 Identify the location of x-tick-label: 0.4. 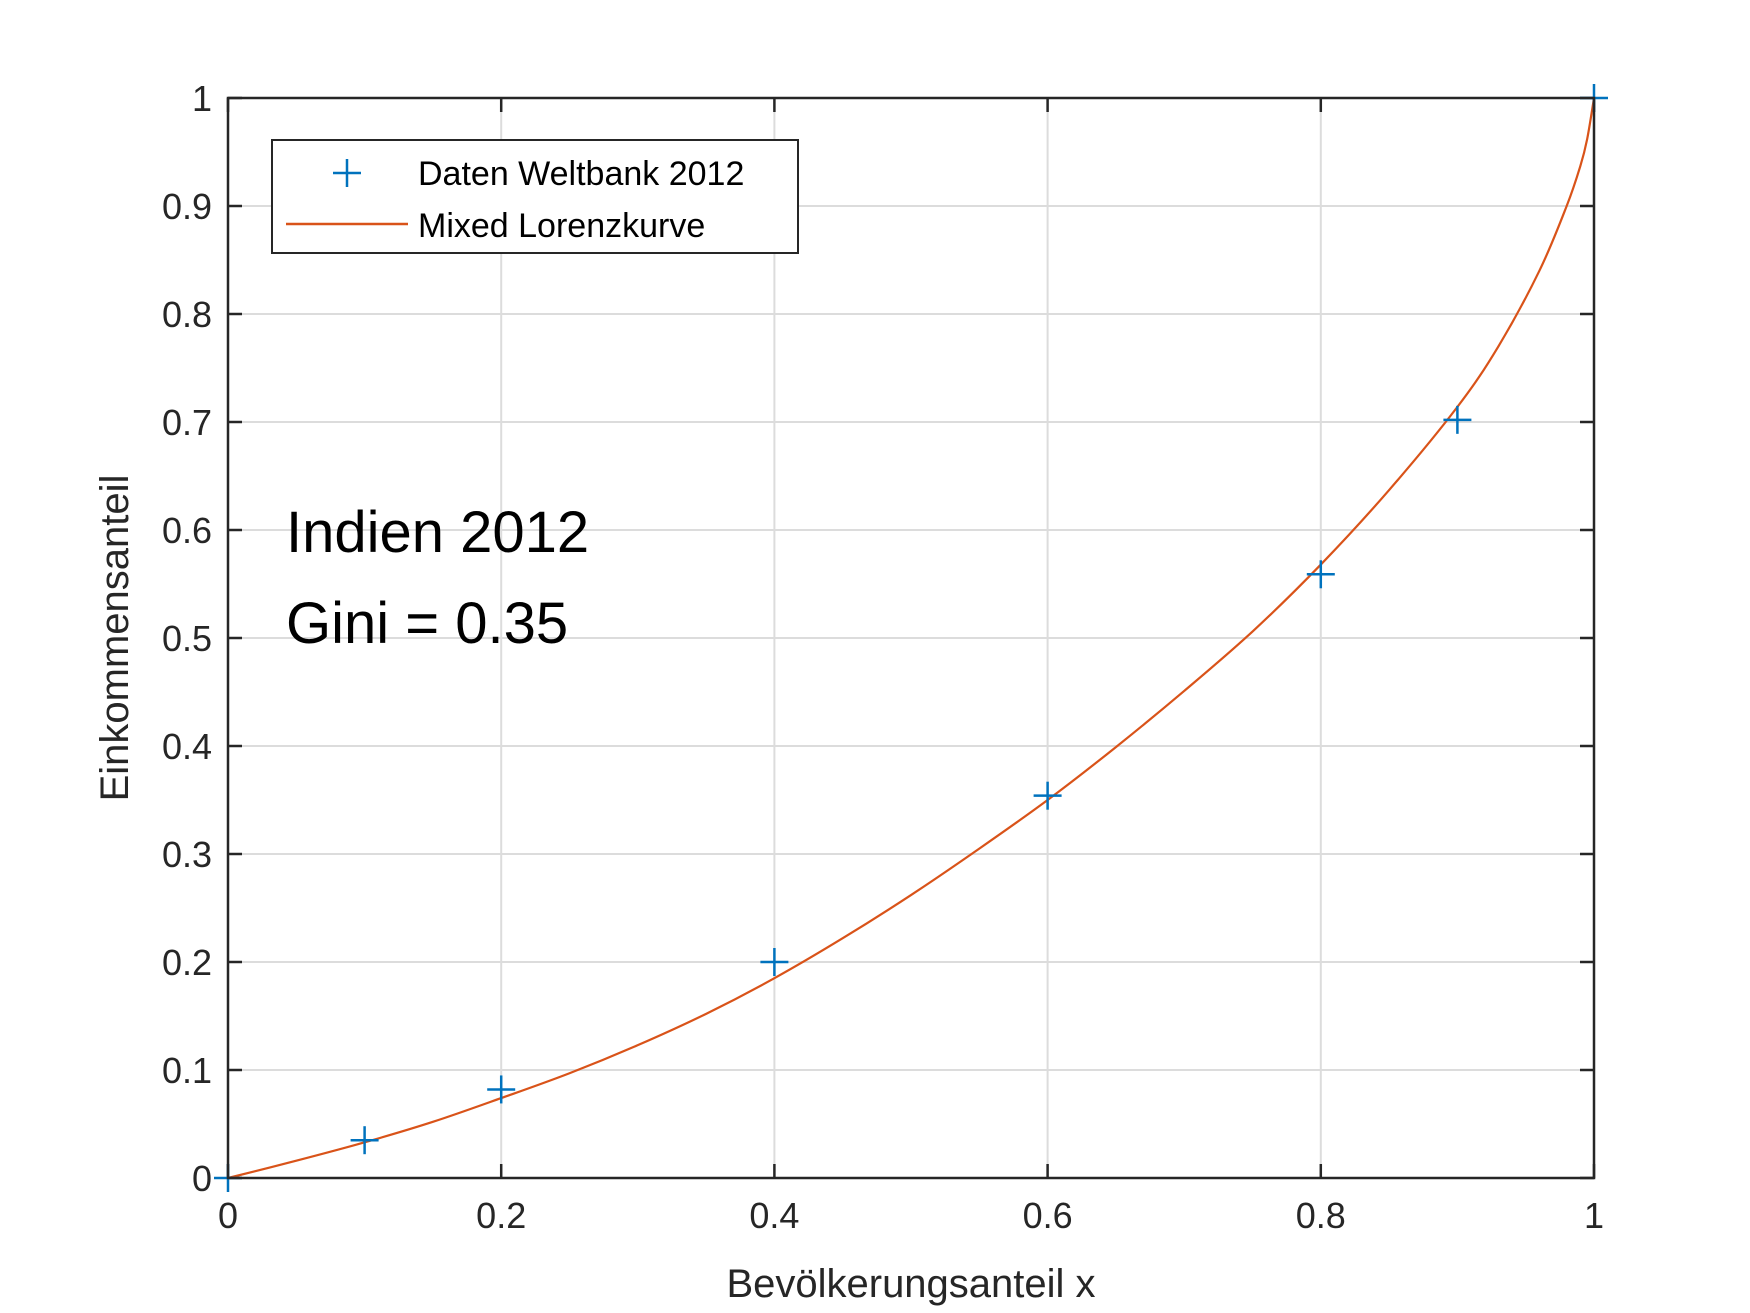
(774, 1215).